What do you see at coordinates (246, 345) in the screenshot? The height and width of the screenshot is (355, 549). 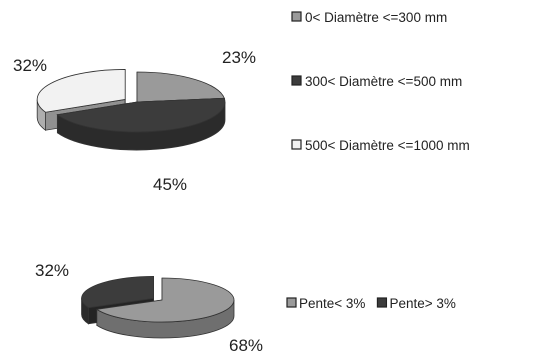 I see `pie2-data-label-pente-3: 68%` at bounding box center [246, 345].